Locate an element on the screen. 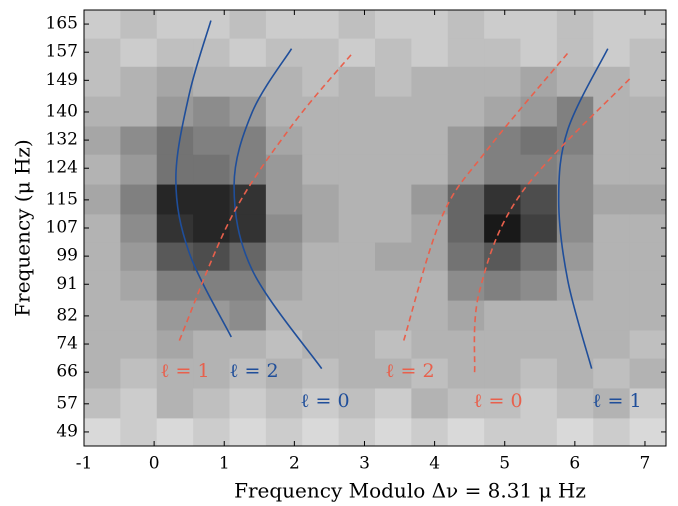 This screenshot has height=506, width=678. y-tick-label: 82 is located at coordinates (67, 315).